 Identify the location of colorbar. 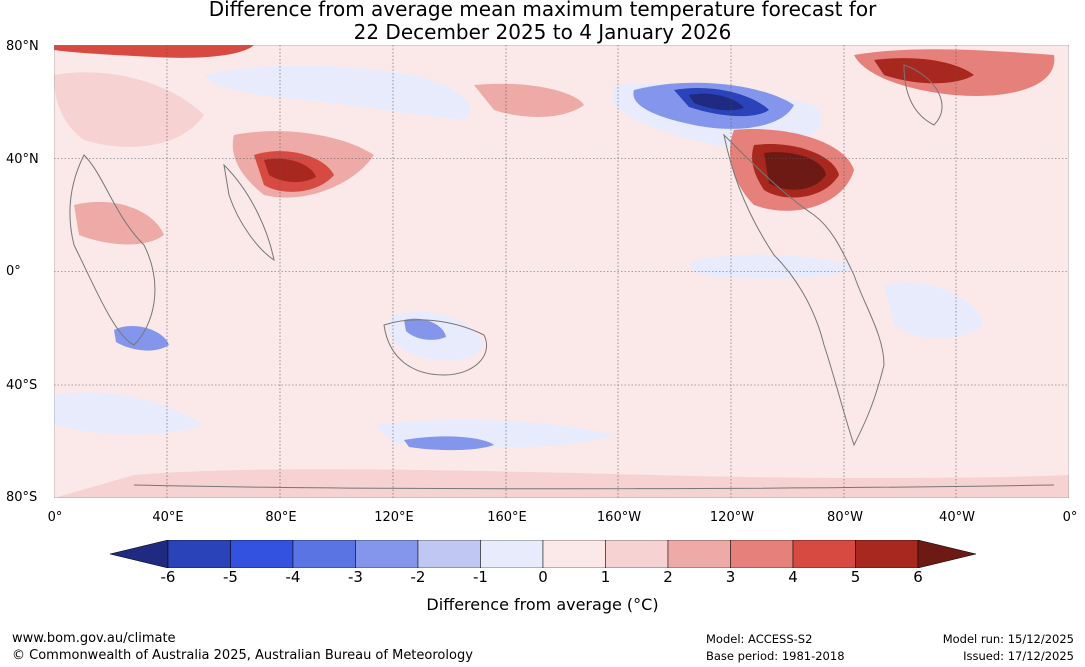
(544, 555).